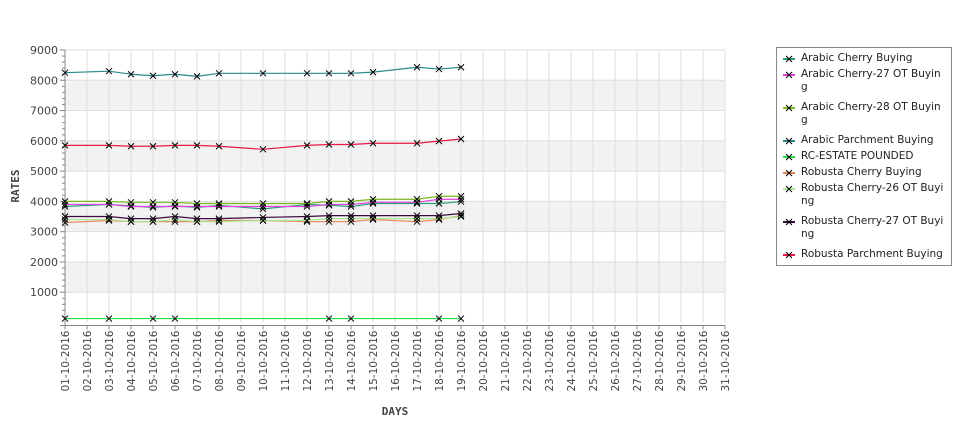 Image resolution: width=975 pixels, height=429 pixels. I want to click on x-tick-label: 08-10-2016, so click(220, 360).